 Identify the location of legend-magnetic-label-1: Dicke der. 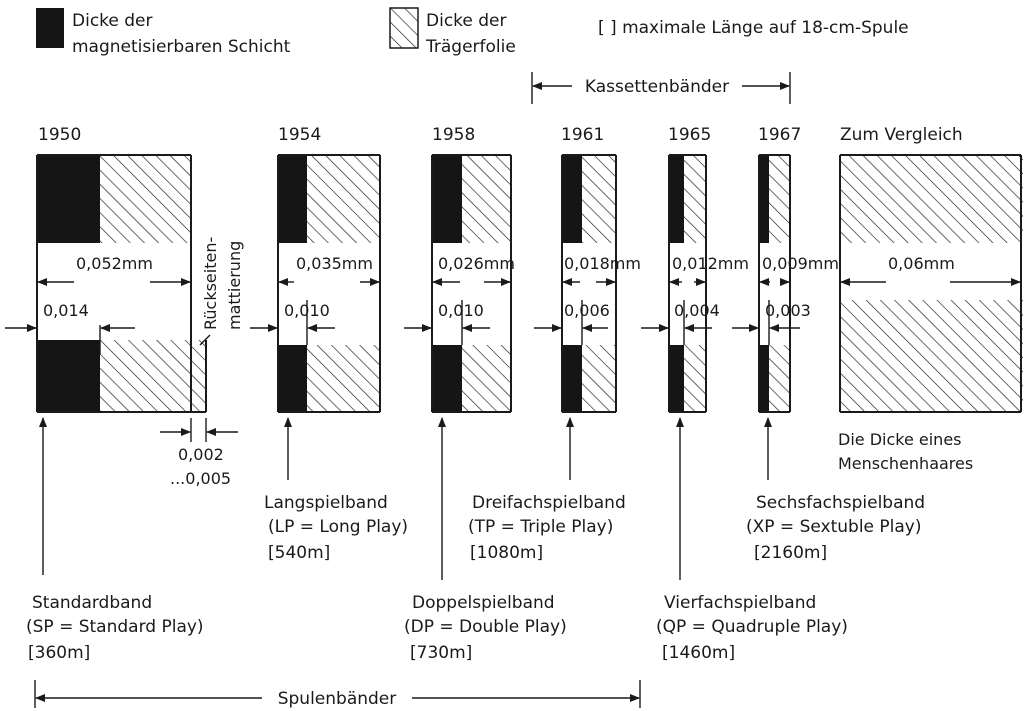
(112, 21).